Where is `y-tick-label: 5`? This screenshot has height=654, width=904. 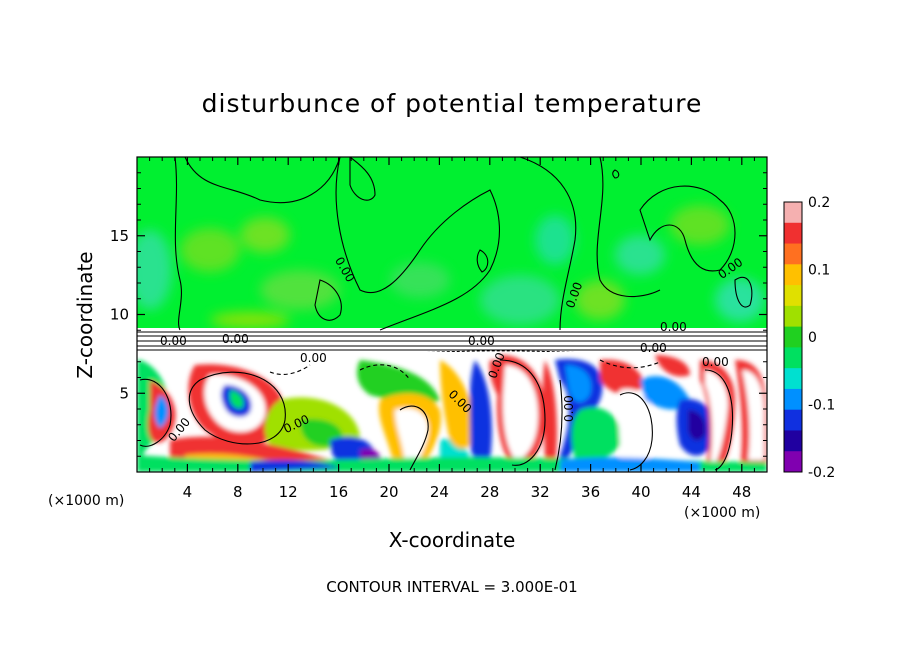 y-tick-label: 5 is located at coordinates (124, 393).